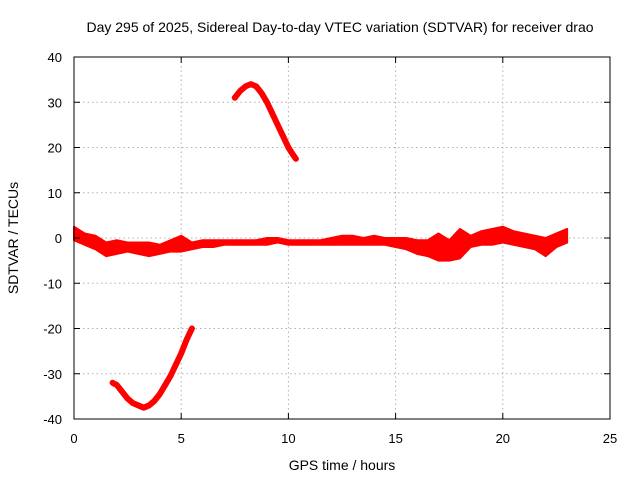 This screenshot has width=640, height=480. Describe the element at coordinates (395, 438) in the screenshot. I see `x-tick-label: 15` at that location.